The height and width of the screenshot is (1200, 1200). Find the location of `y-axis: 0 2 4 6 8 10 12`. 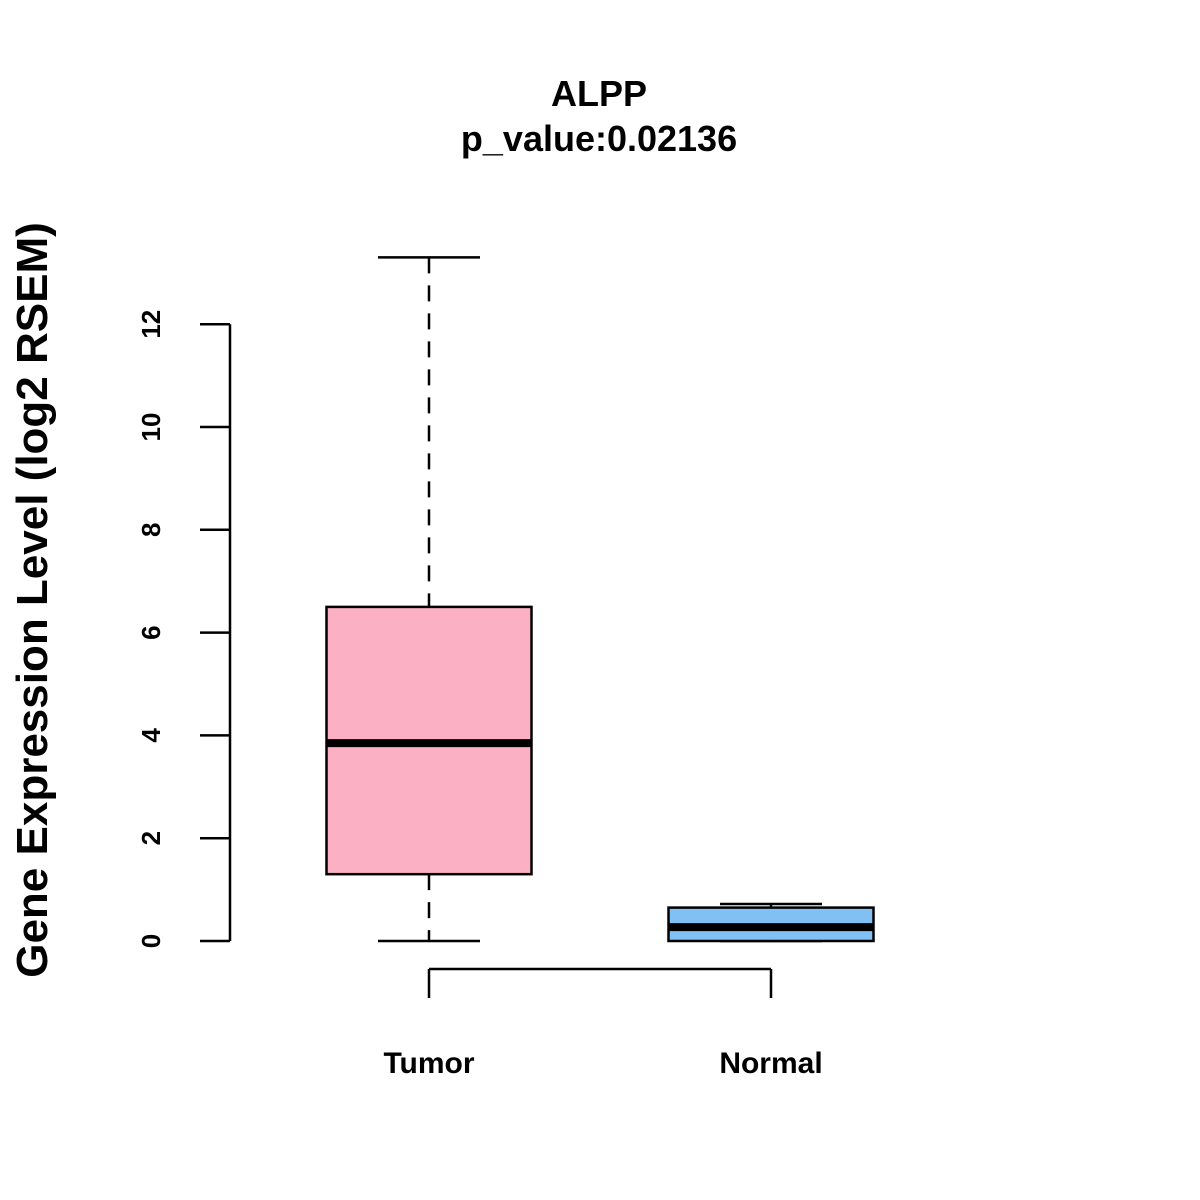

y-axis: 0 2 4 6 8 10 12 is located at coordinates (184, 629).